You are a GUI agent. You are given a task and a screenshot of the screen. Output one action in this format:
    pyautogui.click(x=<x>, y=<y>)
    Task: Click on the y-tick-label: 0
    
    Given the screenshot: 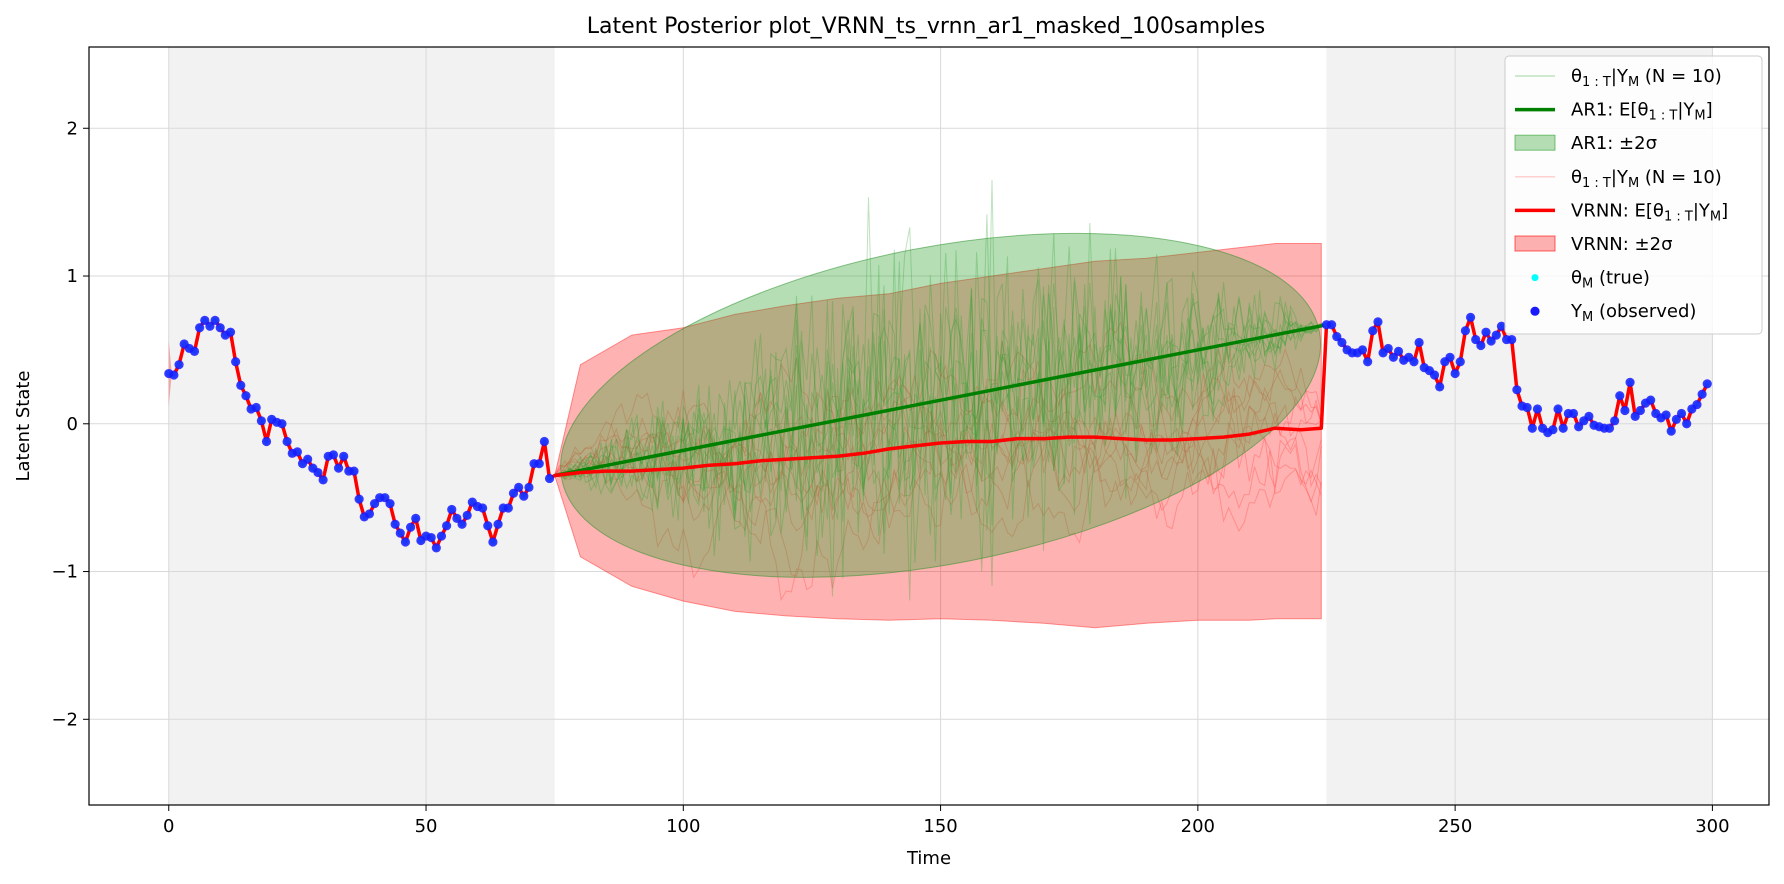 What is the action you would take?
    pyautogui.click(x=72, y=424)
    